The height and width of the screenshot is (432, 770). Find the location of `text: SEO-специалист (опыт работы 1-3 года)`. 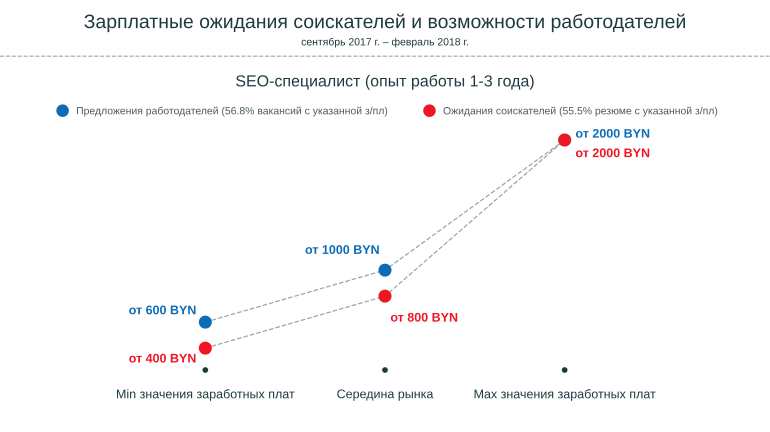

text: SEO-специалист (опыт работы 1-3 года) is located at coordinates (385, 82).